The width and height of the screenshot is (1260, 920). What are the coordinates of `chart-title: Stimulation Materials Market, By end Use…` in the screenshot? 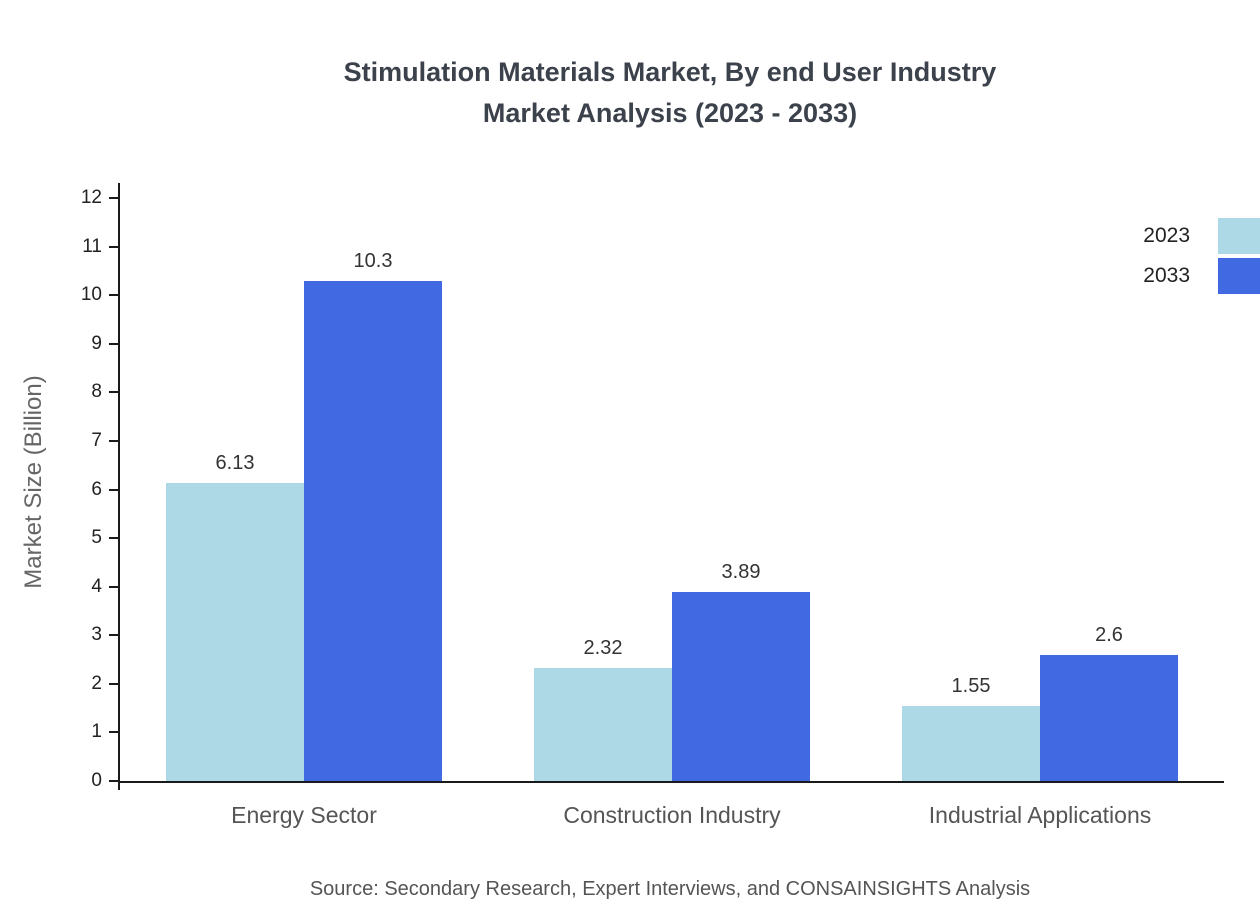 It's located at (670, 92).